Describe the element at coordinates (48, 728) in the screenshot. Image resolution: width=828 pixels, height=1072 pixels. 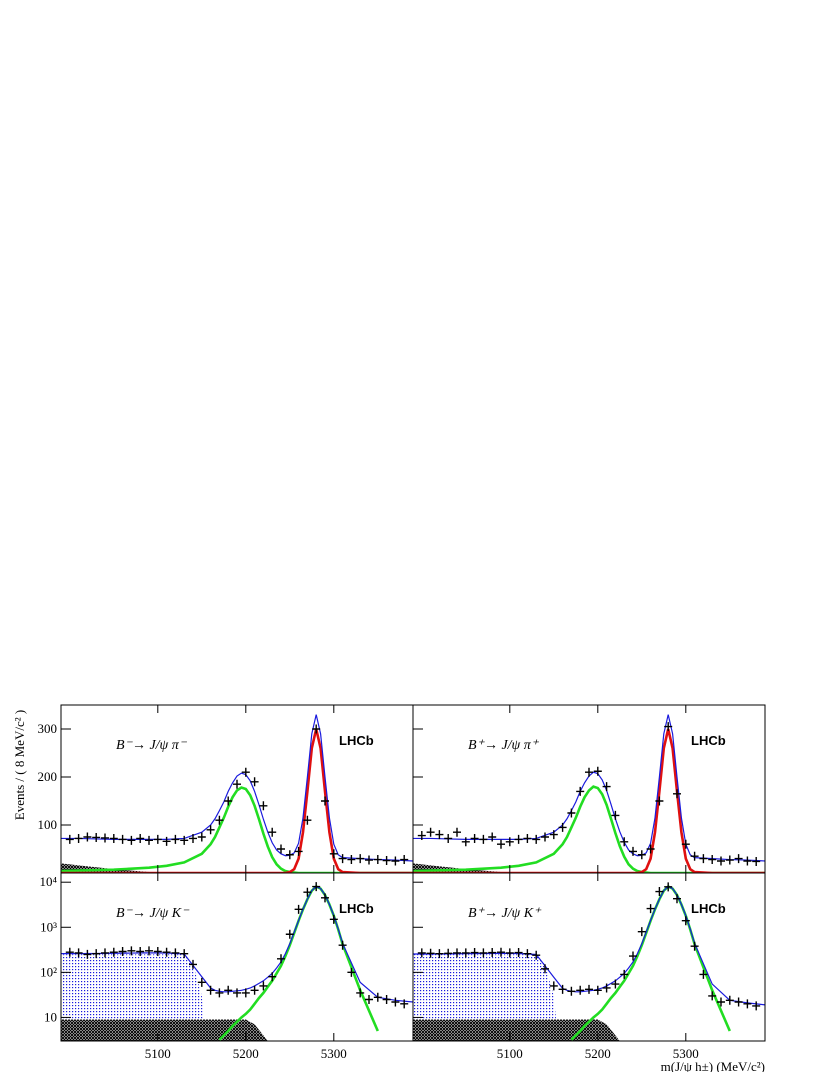
I see `y-tick-label: 300` at that location.